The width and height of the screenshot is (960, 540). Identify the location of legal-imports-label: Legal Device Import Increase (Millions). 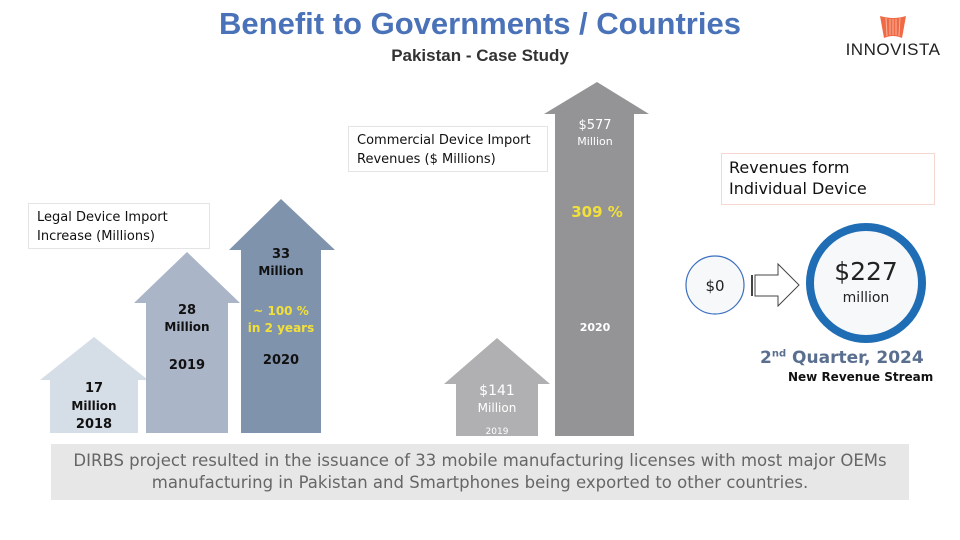
(119, 226).